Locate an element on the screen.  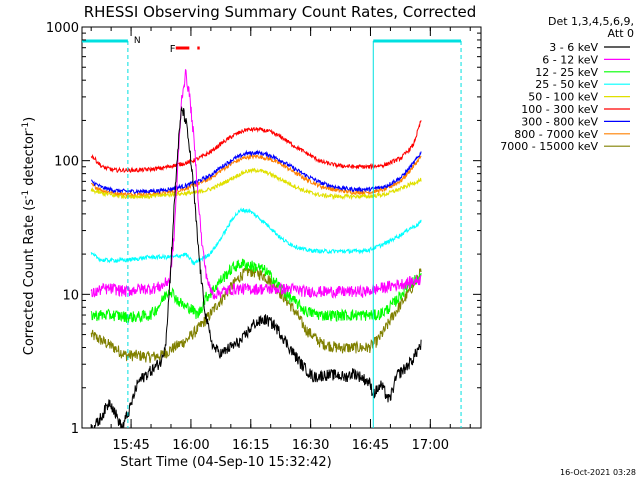
series-6-group is located at coordinates (256, 146).